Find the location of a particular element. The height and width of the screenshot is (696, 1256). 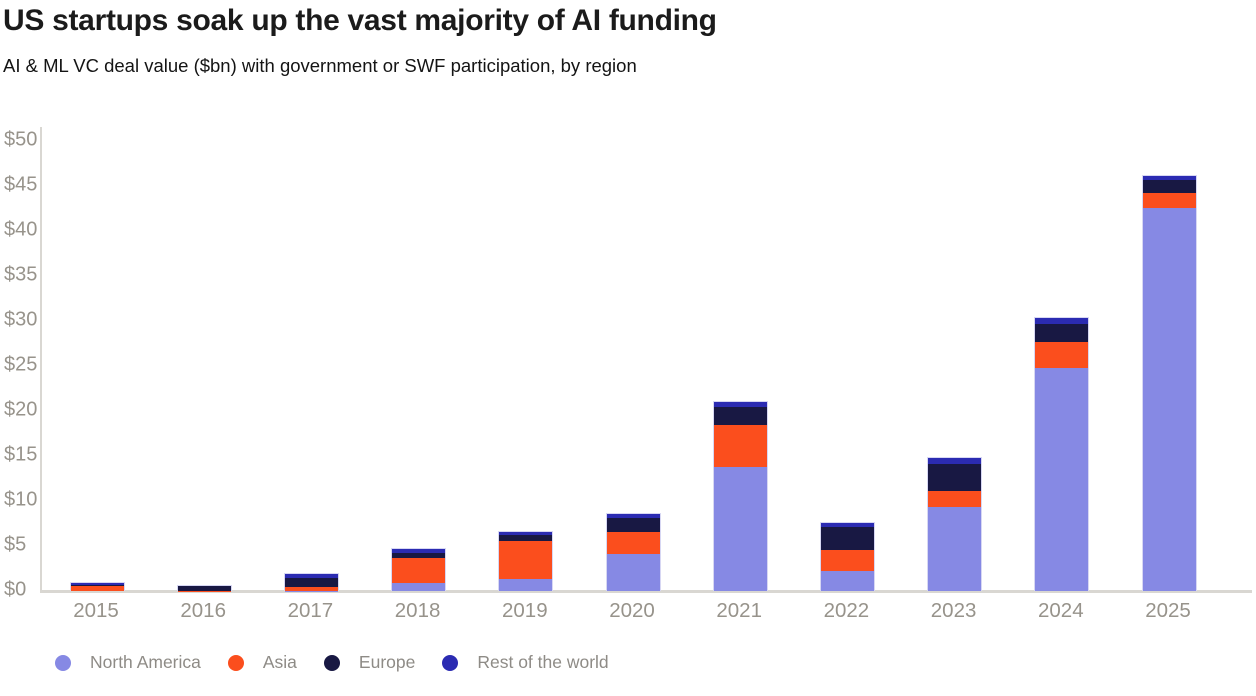

legend-item-north-america: North America is located at coordinates (128, 662).